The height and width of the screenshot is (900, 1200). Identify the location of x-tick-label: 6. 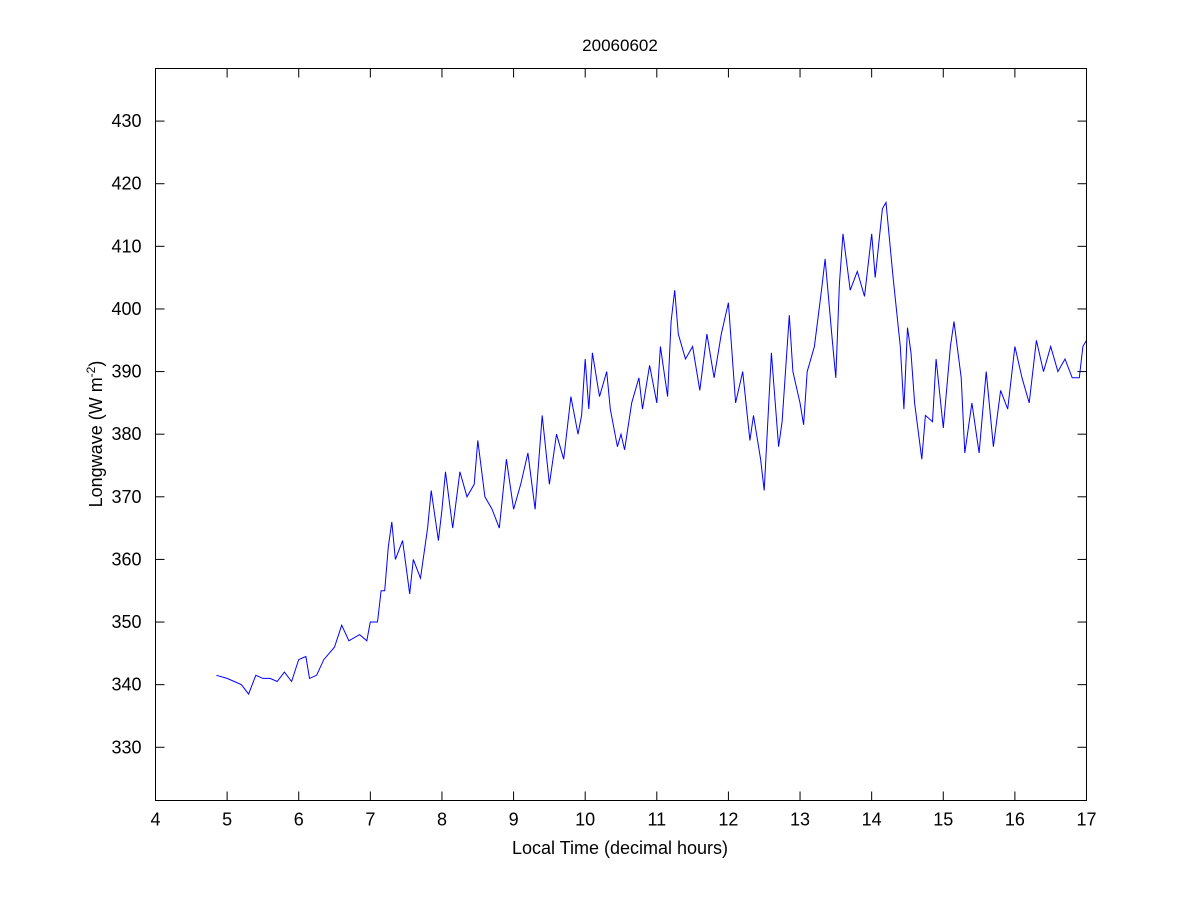
(299, 820).